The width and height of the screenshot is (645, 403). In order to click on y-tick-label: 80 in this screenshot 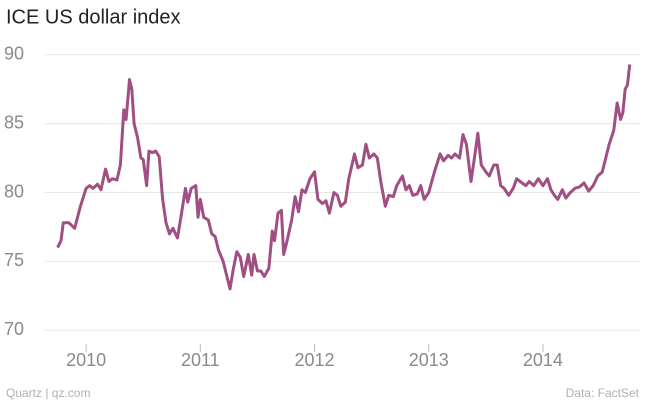, I will do `click(14, 191)`.